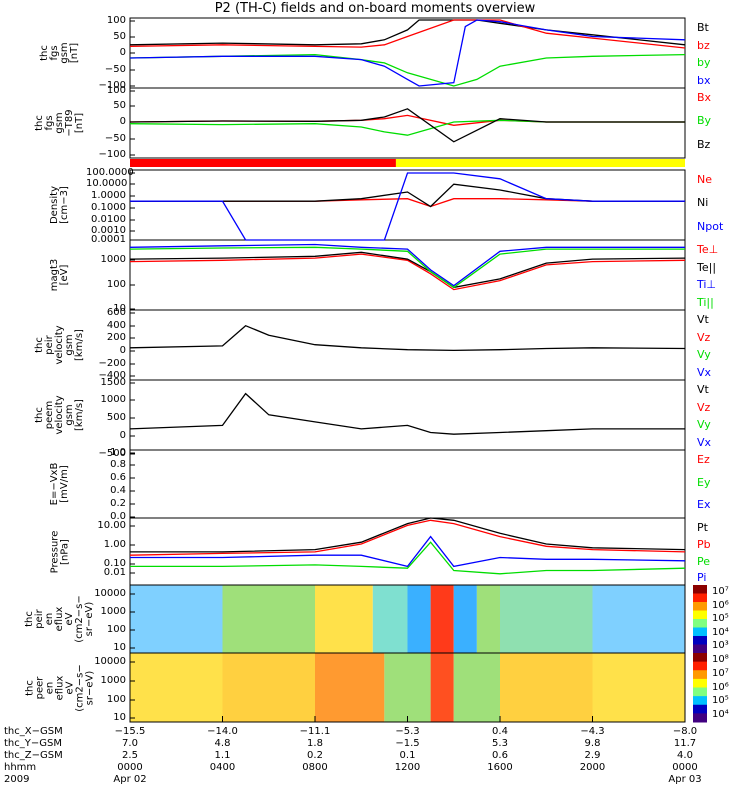  What do you see at coordinates (704, 544) in the screenshot?
I see `legend-pressure-1: Pb` at bounding box center [704, 544].